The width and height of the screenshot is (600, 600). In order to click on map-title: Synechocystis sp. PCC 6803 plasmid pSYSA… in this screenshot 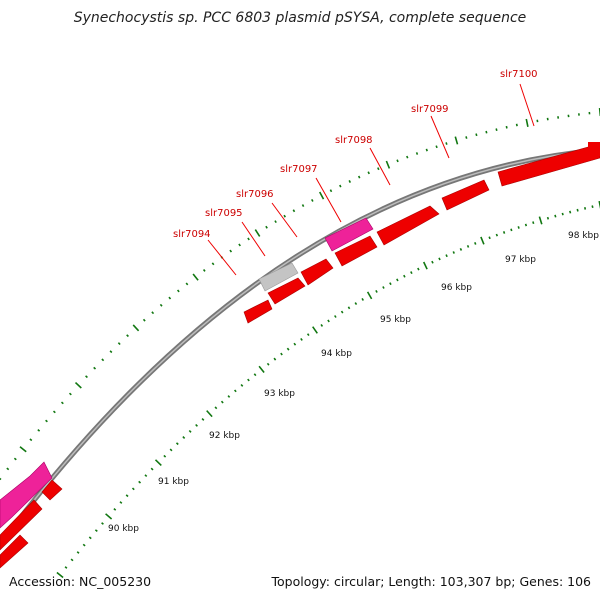, I will do `click(300, 18)`.